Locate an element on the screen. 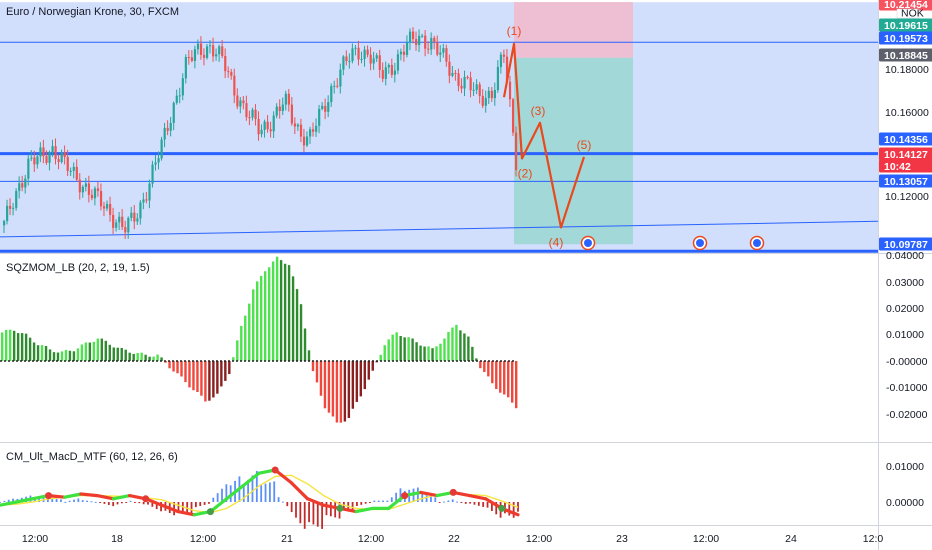 This screenshot has width=932, height=550. time-axis-label: 22 is located at coordinates (454, 539).